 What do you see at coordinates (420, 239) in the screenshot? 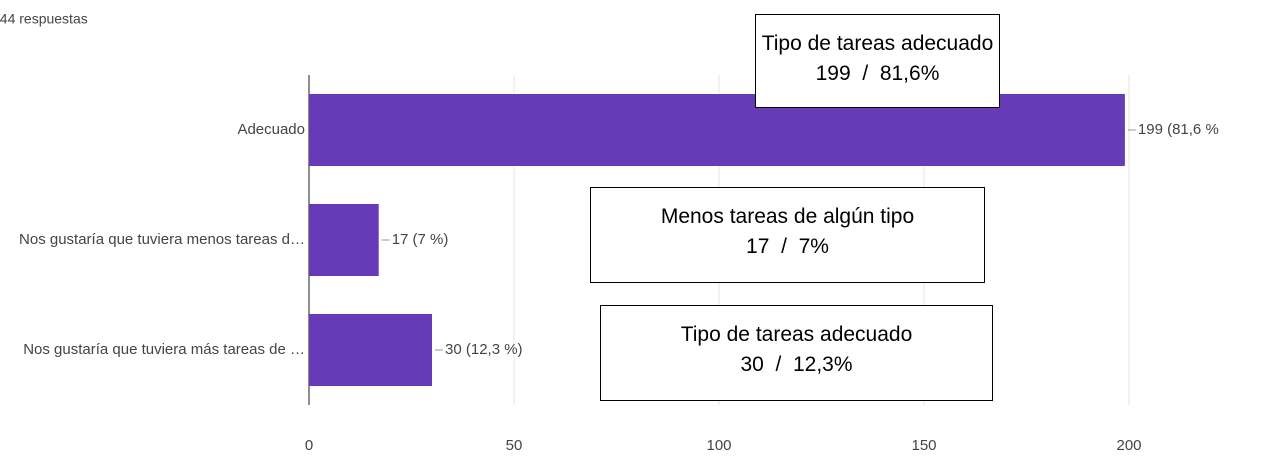
I see `value-label: 17 (7 %)` at bounding box center [420, 239].